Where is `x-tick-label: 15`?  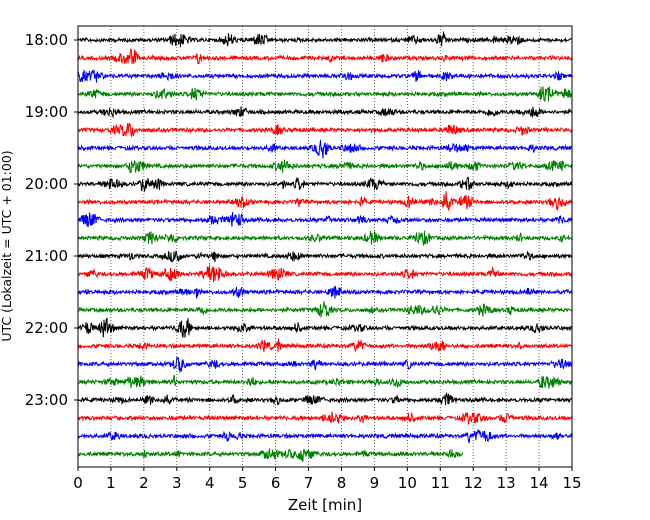
x-tick-label: 15 is located at coordinates (571, 483).